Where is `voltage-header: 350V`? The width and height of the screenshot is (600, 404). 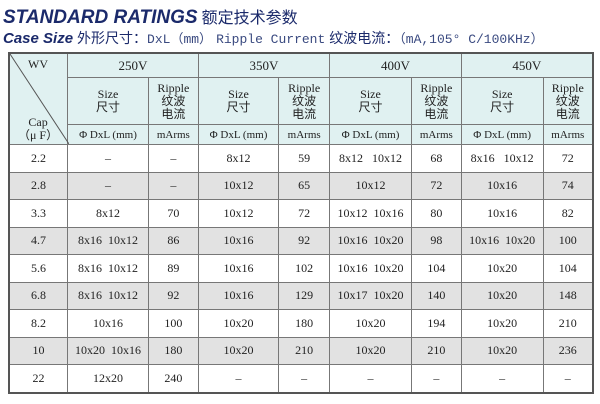 voltage-header: 350V is located at coordinates (264, 65).